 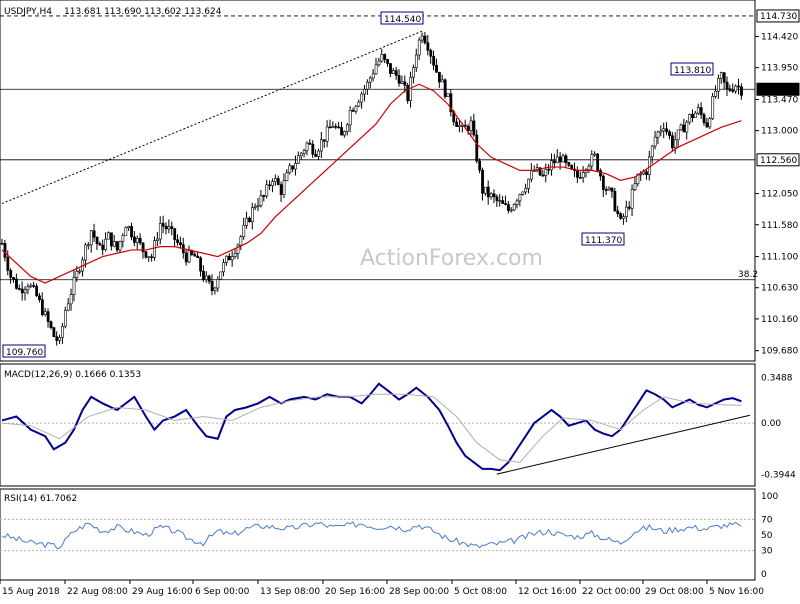 I want to click on macd-title: MACD(12,26,9) 0.1666 0.1353, so click(x=72, y=375).